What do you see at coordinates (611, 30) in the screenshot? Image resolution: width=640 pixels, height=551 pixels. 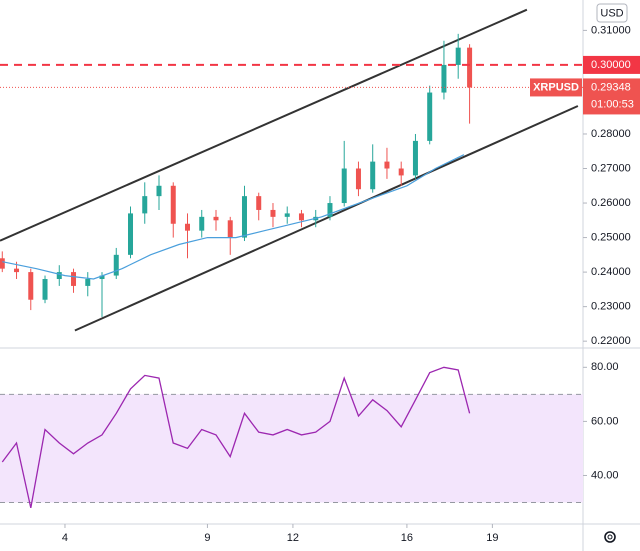 I see `y-tick-label: 0.31000` at bounding box center [611, 30].